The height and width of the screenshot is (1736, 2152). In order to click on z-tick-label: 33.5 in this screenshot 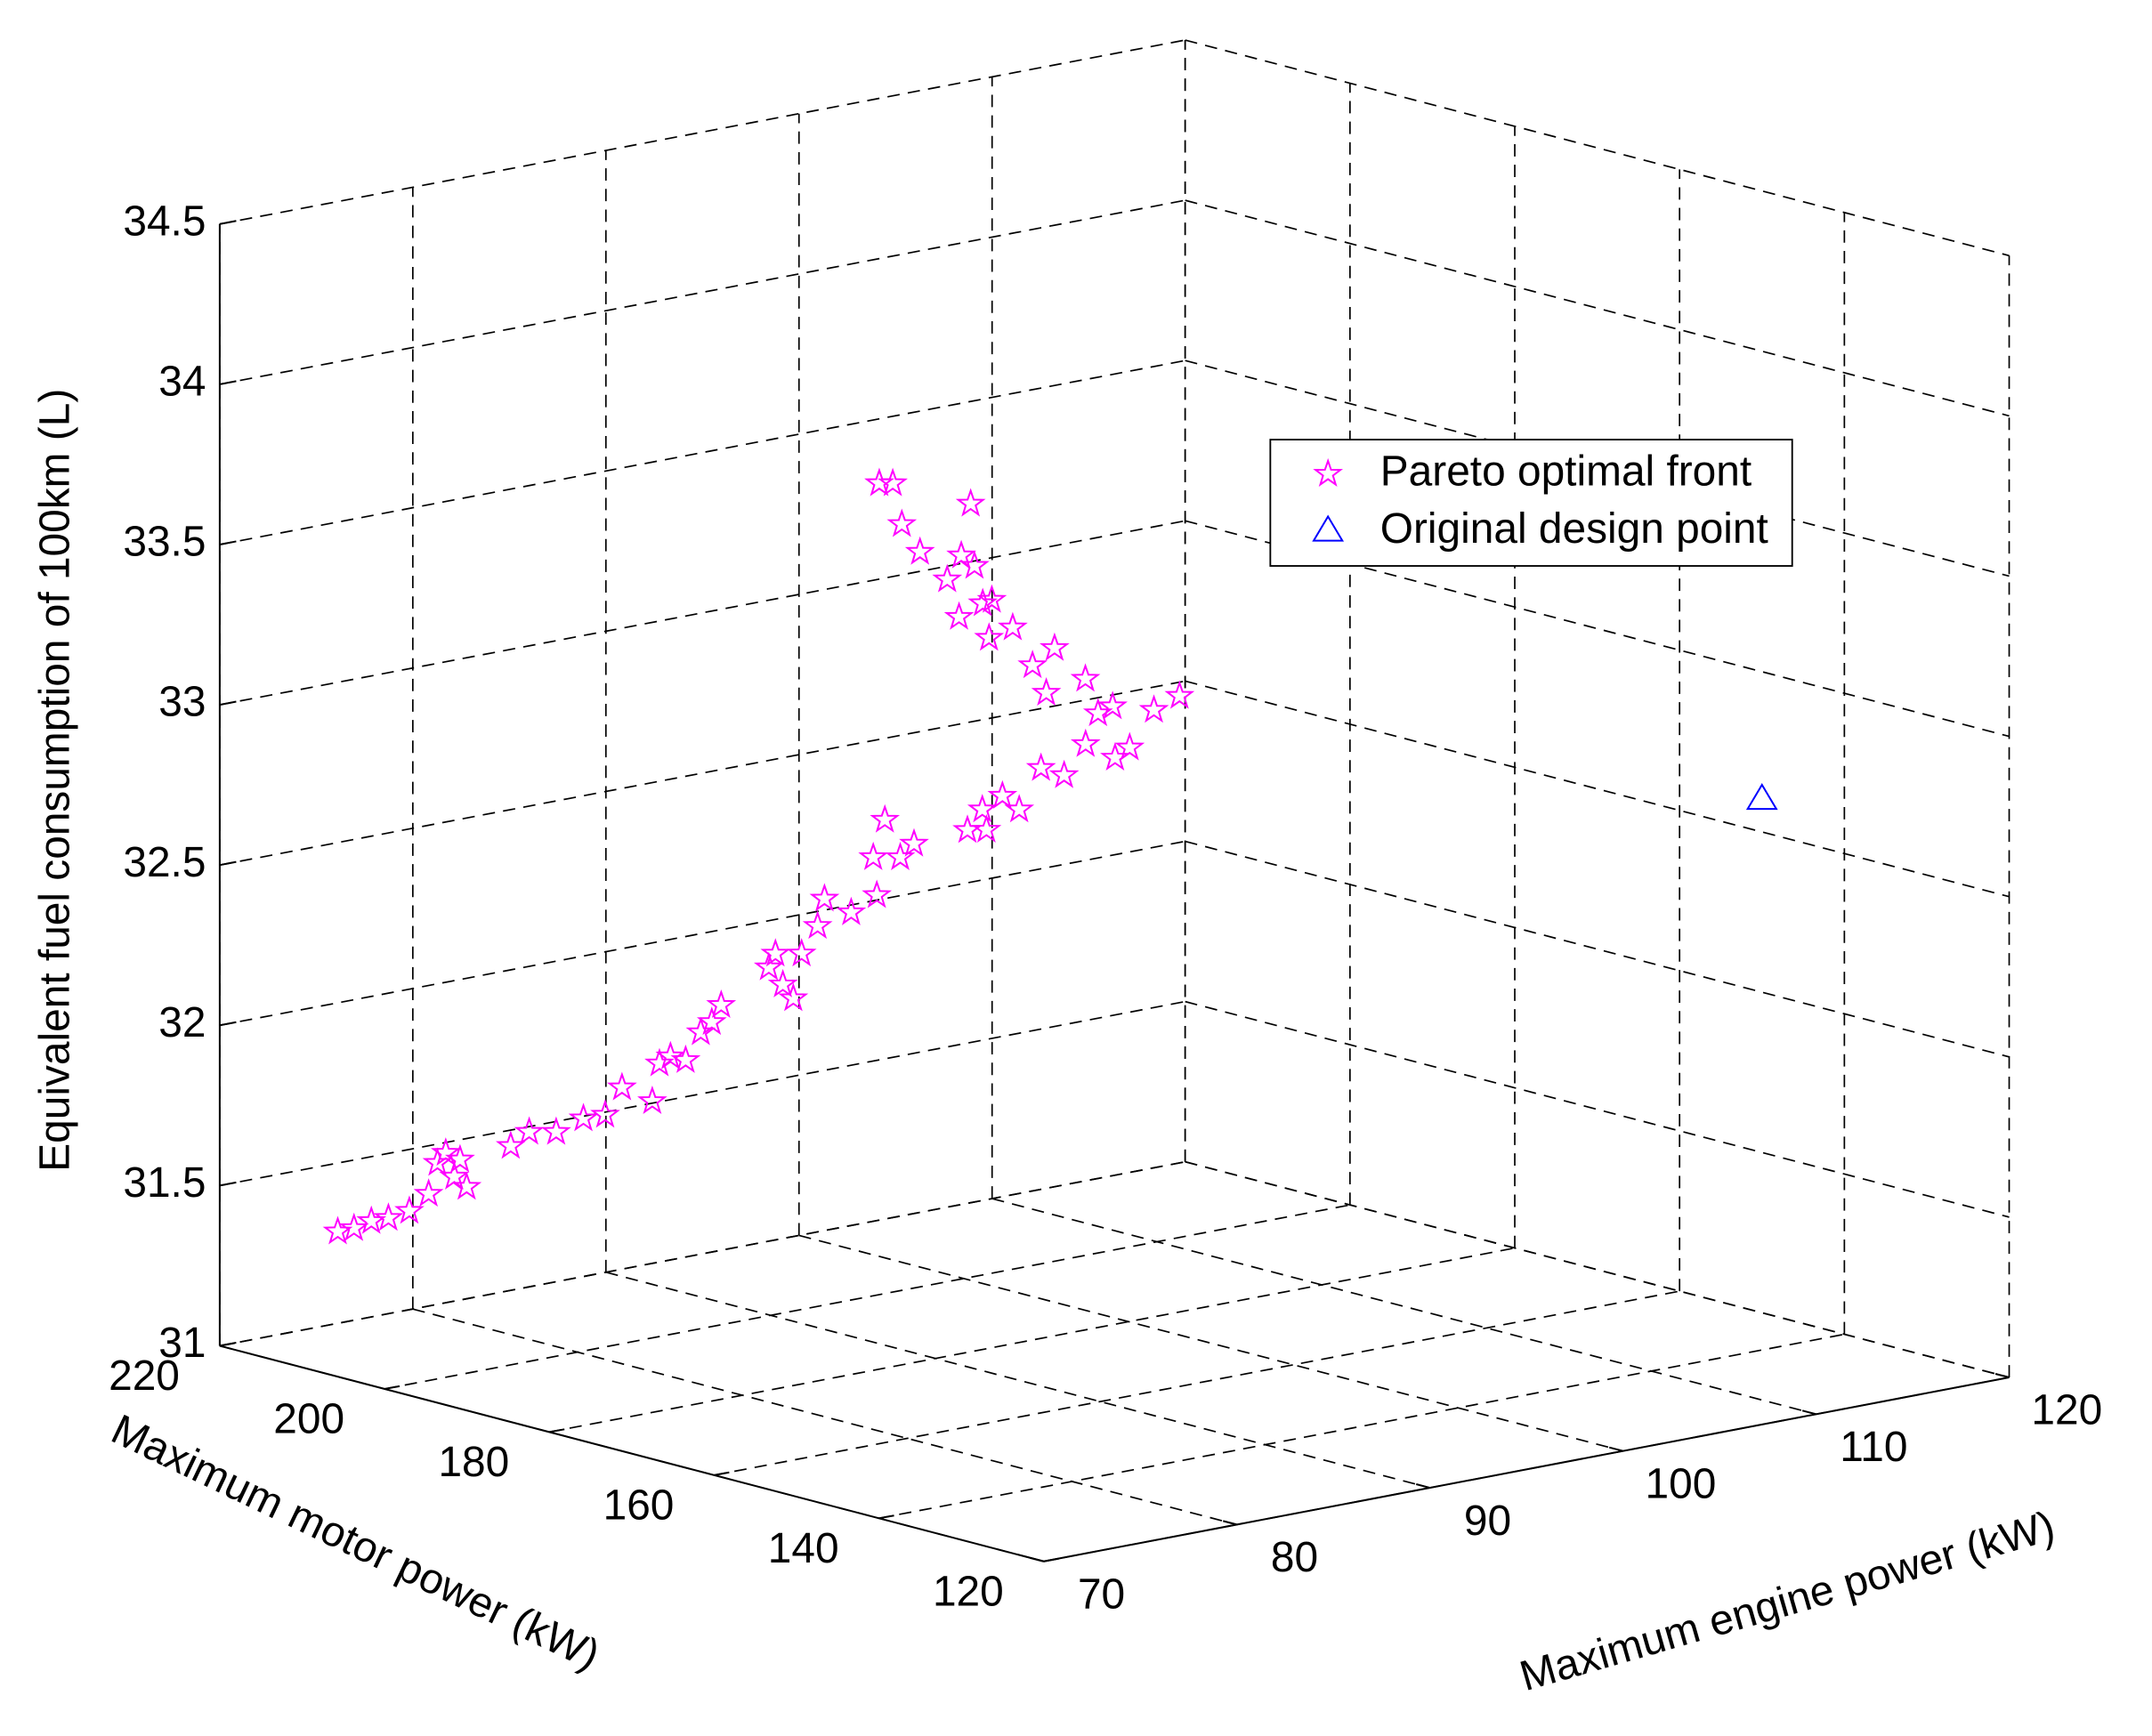, I will do `click(164, 542)`.